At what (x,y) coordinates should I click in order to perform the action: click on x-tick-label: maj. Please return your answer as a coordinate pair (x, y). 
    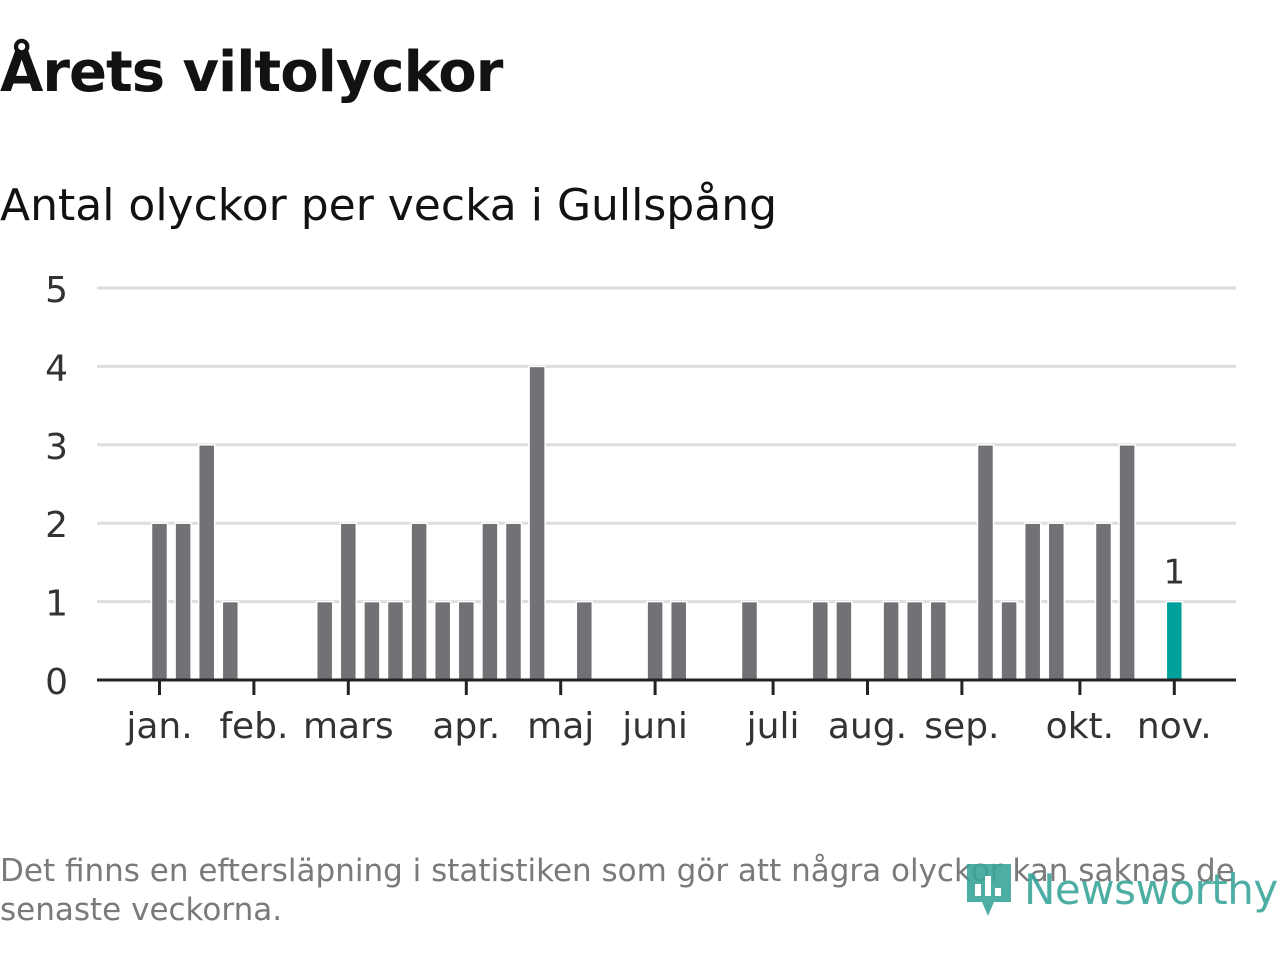
    Looking at the image, I should click on (560, 726).